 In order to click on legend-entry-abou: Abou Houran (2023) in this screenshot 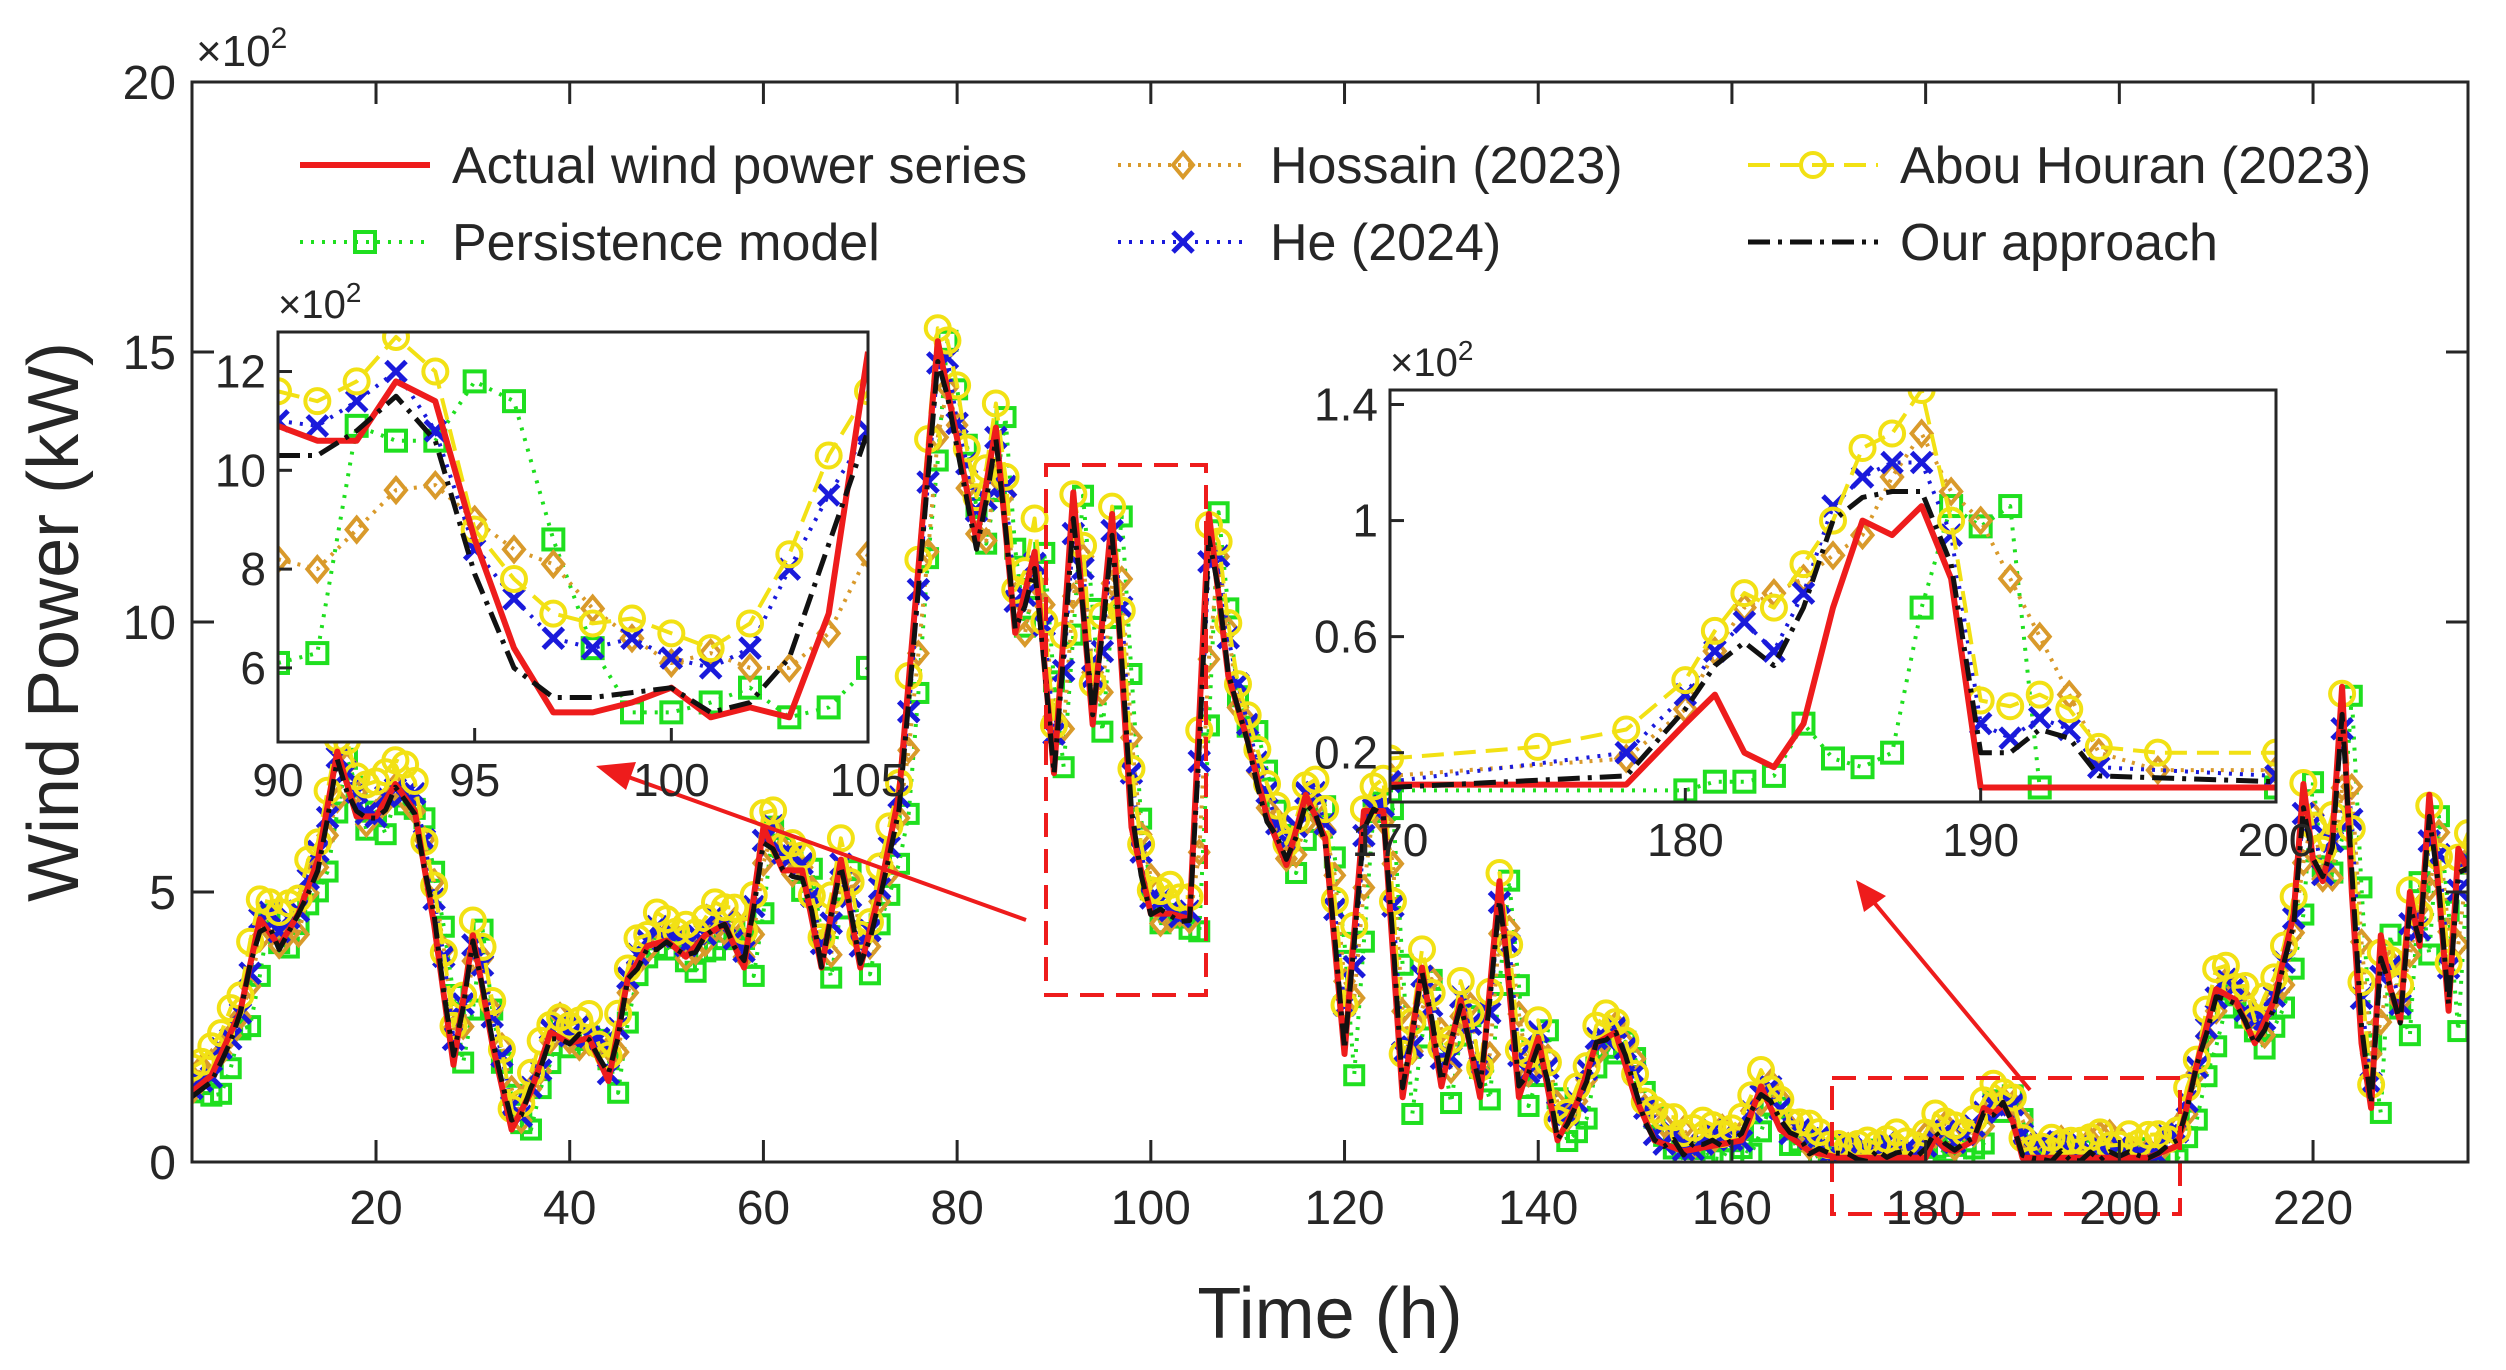, I will do `click(2059, 166)`.